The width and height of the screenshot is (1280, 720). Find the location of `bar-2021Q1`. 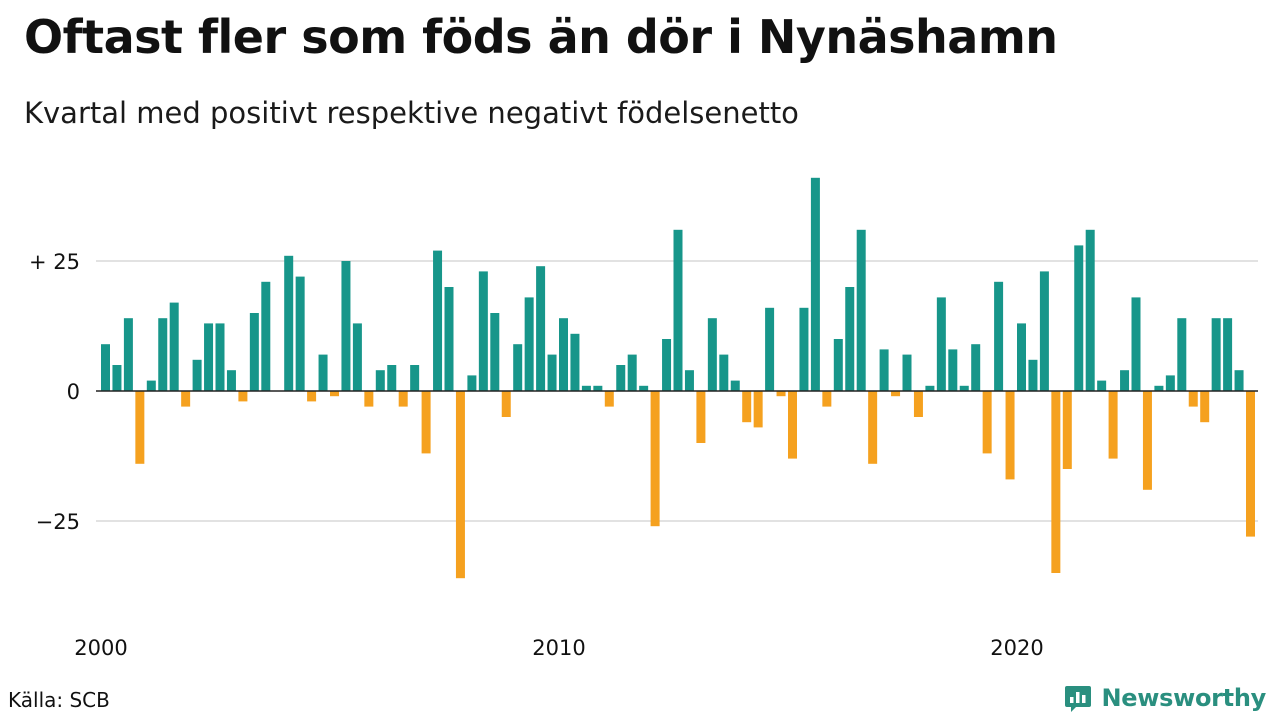

bar-2021Q1 is located at coordinates (1067, 430).